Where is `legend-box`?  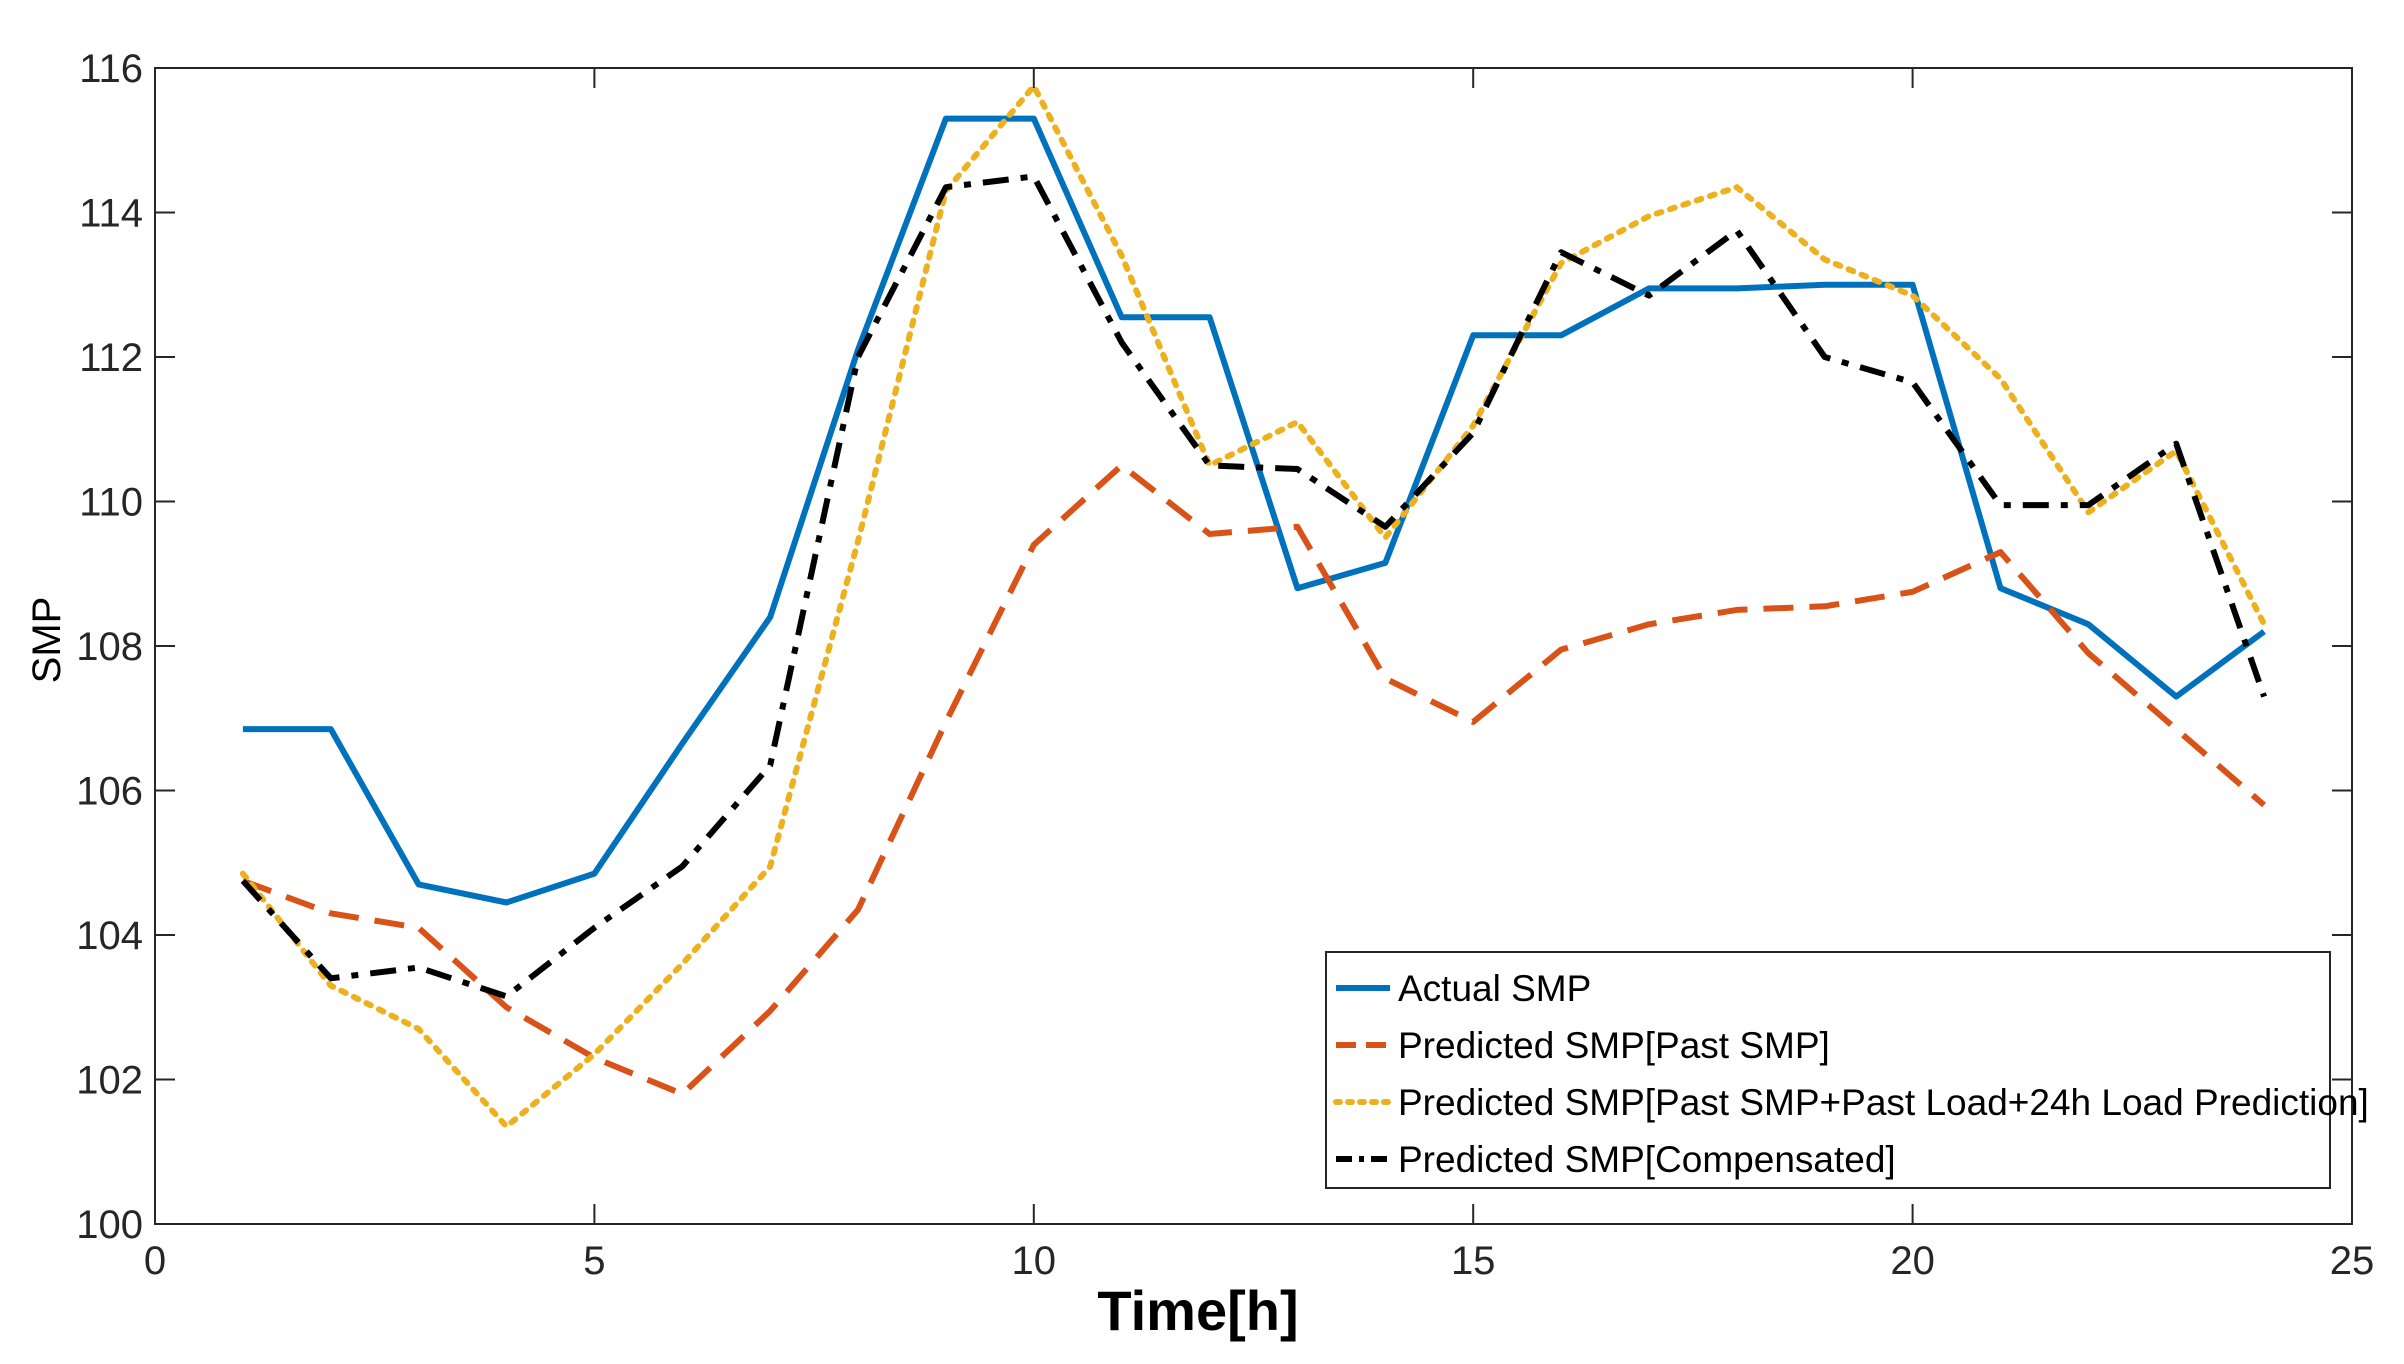 legend-box is located at coordinates (1828, 1070).